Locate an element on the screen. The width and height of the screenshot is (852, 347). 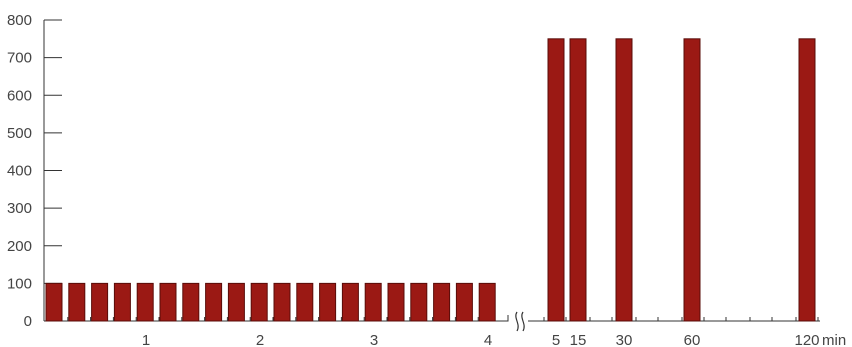
y-axis-ticks: 0 100 200 300 400 500 600 700 800 is located at coordinates (34, 171).